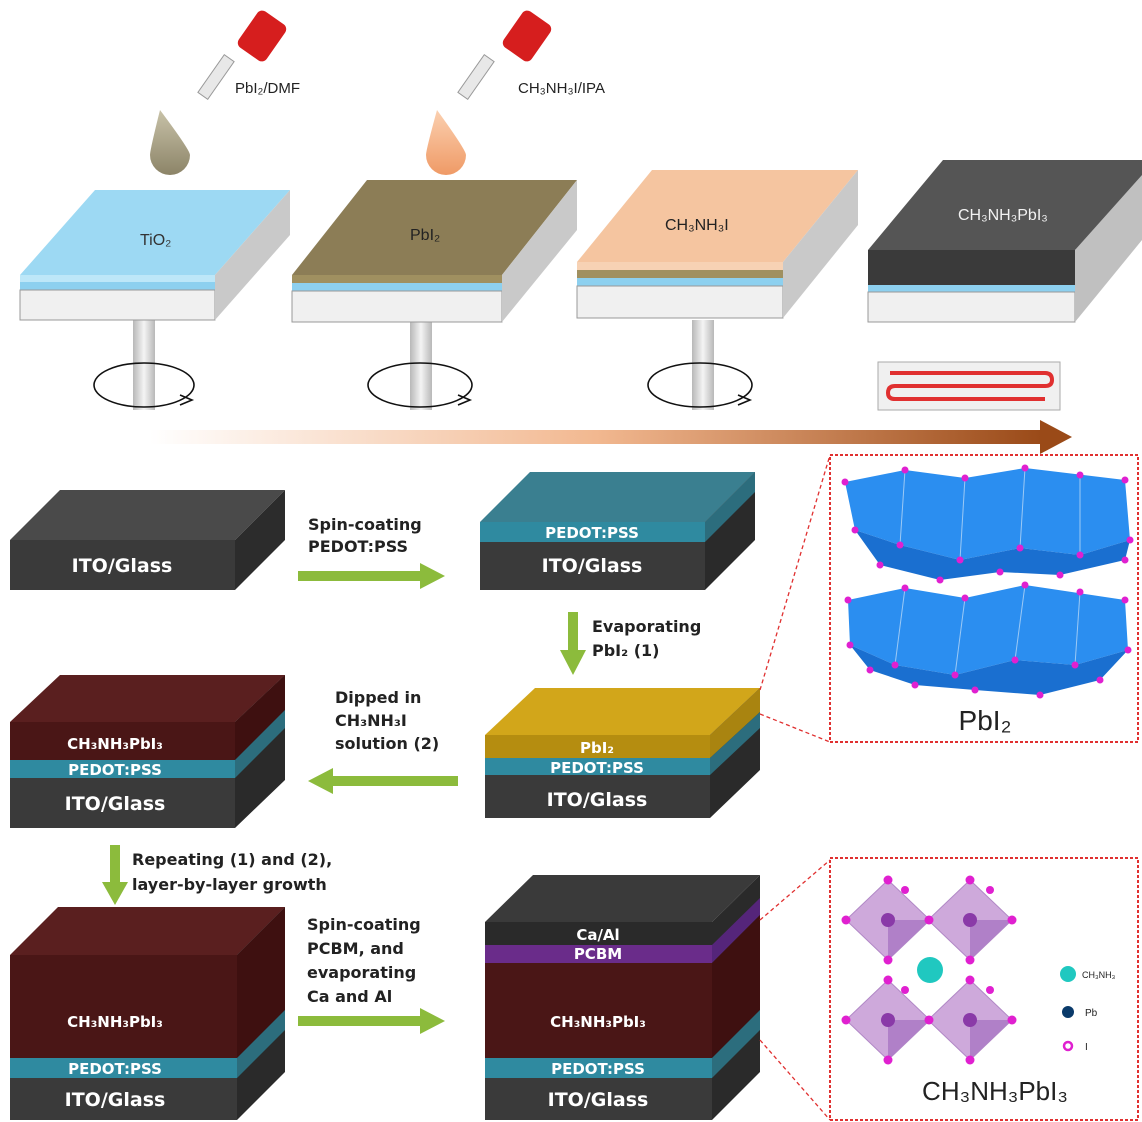 The image size is (1142, 1122). Describe the element at coordinates (987, 581) in the screenshot. I see `iodine-atoms` at that location.